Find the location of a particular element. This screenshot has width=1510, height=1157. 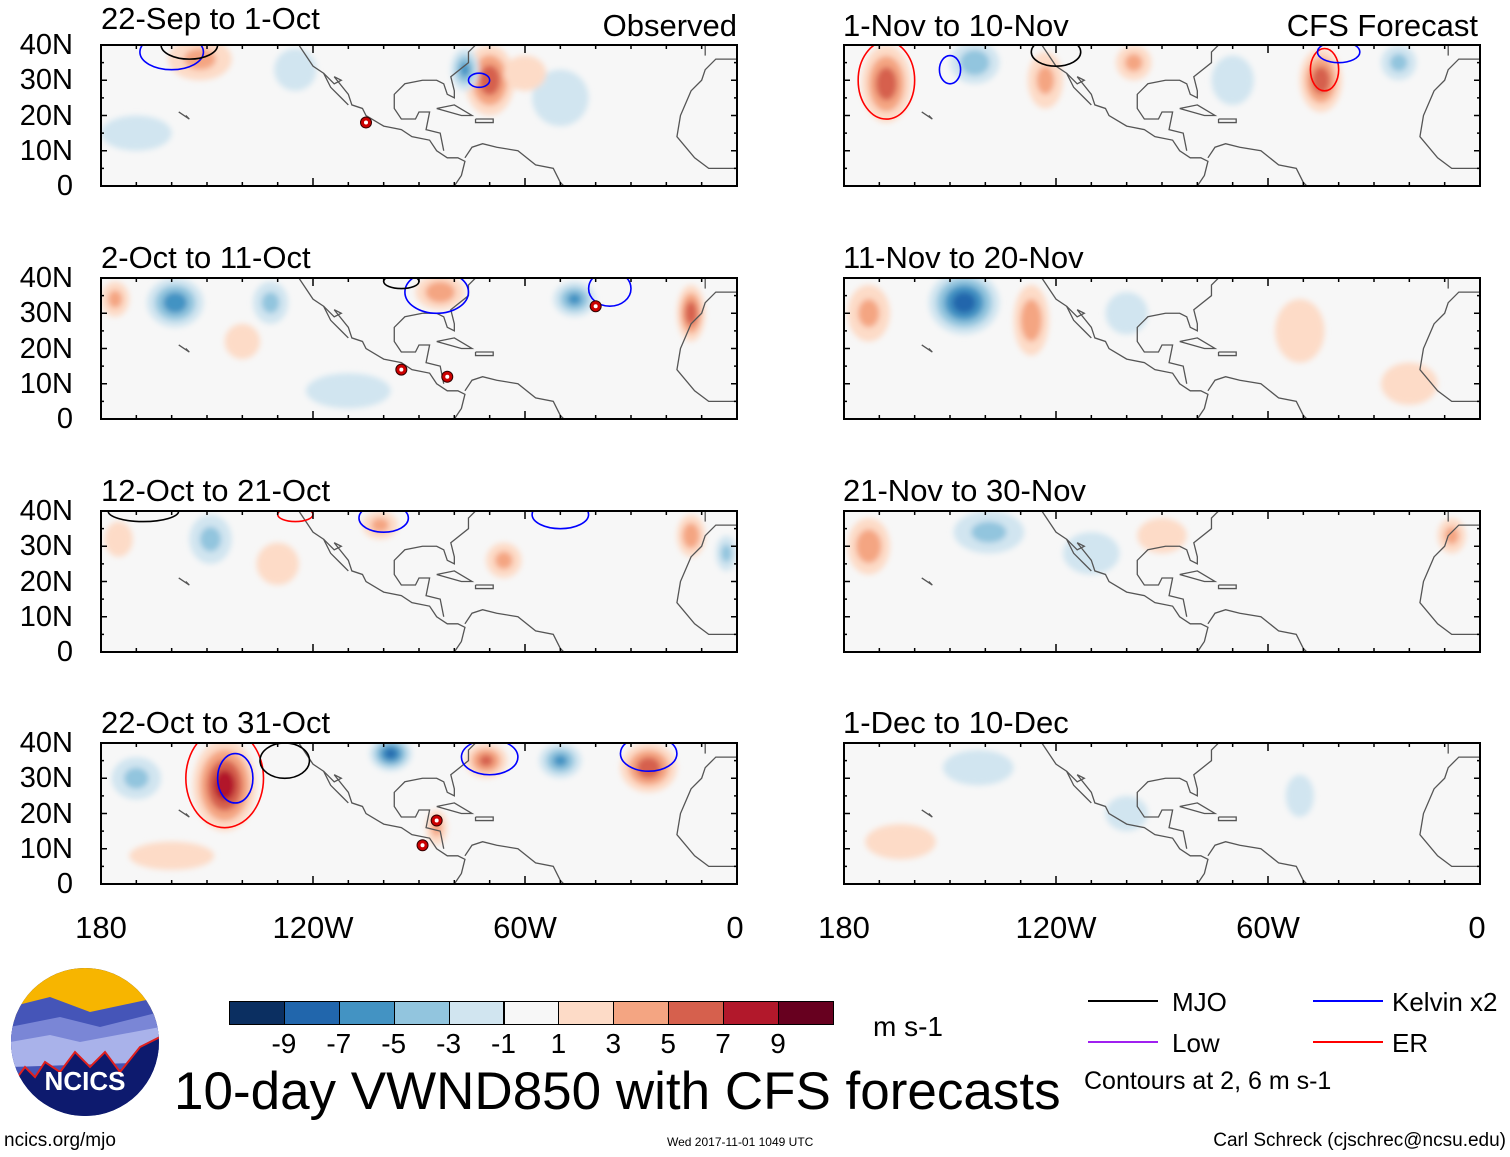

observed-label: Observed is located at coordinates (669, 25).